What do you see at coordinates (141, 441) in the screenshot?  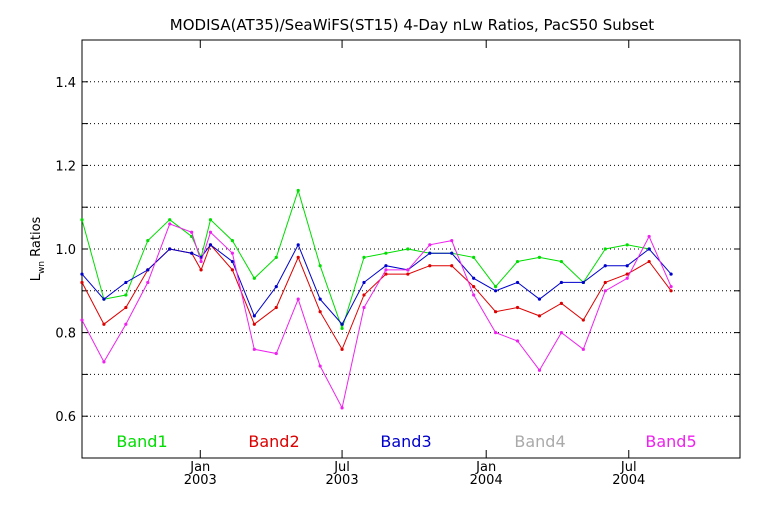 I see `legend-item-band1: Band1` at bounding box center [141, 441].